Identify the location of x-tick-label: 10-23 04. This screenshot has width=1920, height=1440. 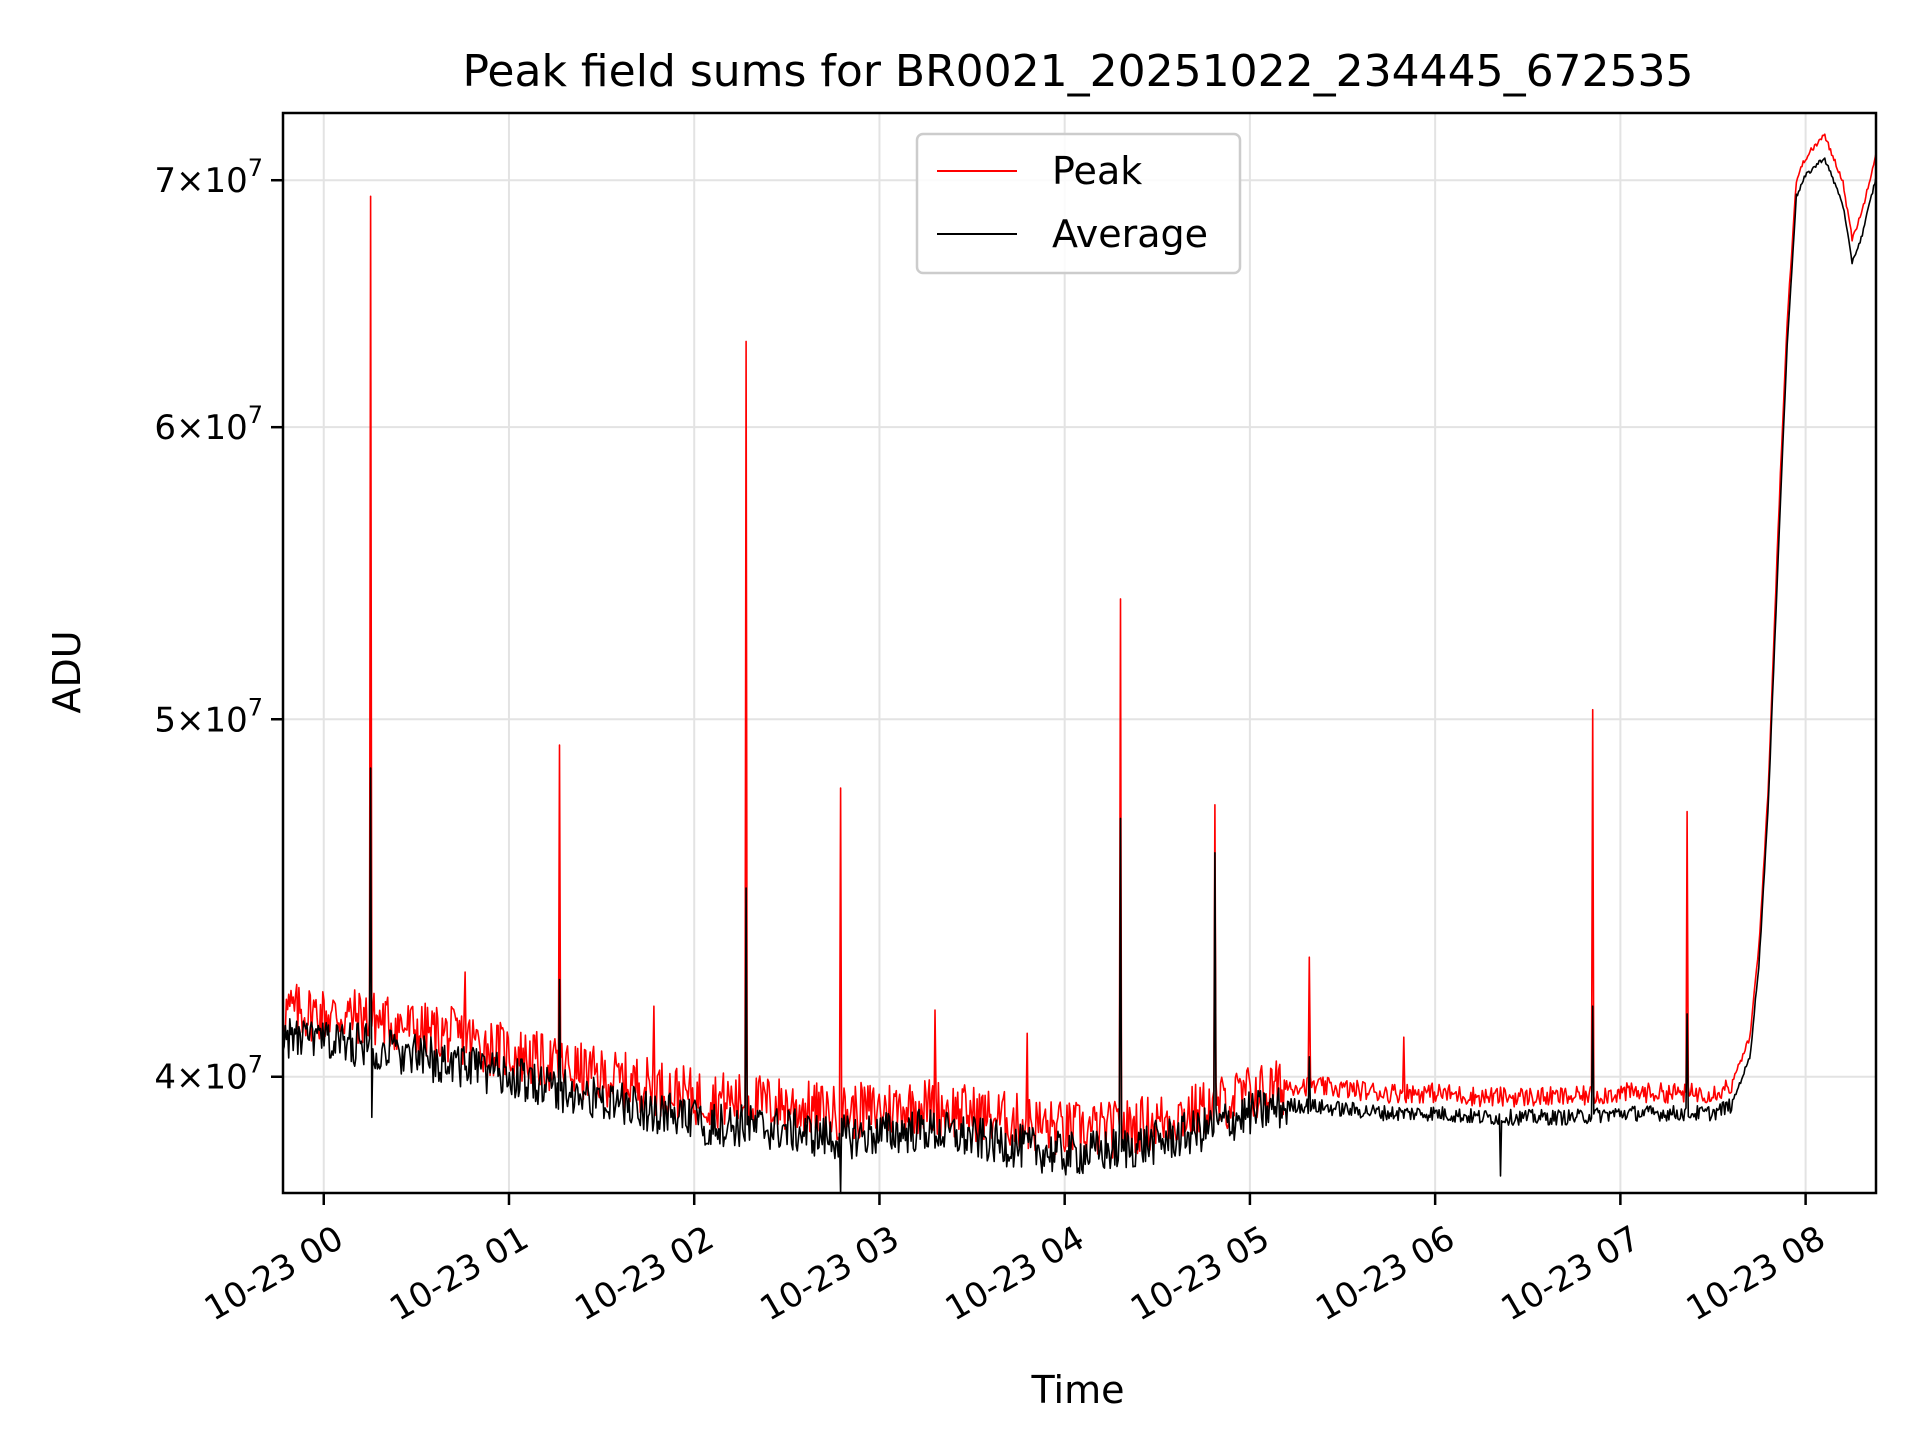
(1015, 1273).